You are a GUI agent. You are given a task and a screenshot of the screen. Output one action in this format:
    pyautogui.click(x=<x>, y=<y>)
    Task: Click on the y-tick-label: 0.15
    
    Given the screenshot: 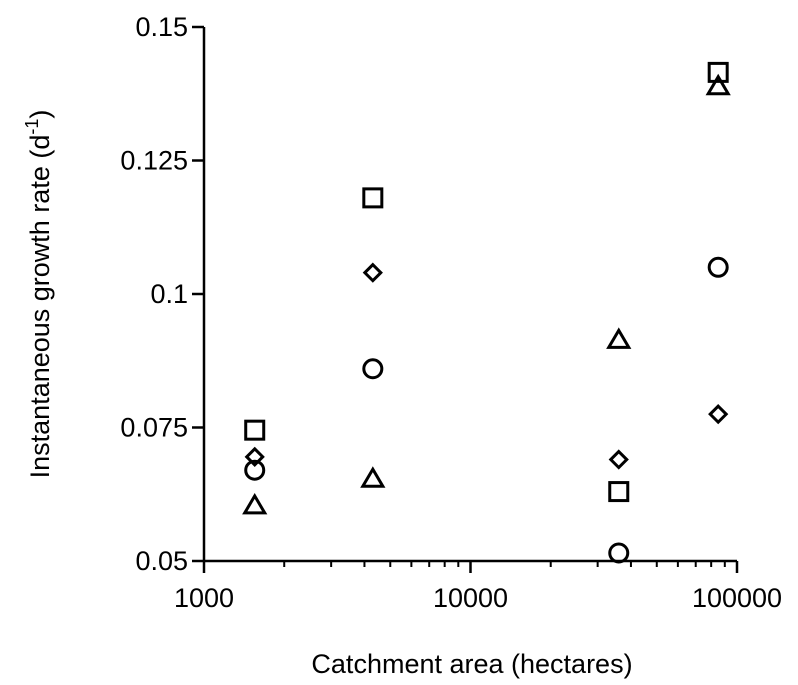 What is the action you would take?
    pyautogui.click(x=161, y=27)
    